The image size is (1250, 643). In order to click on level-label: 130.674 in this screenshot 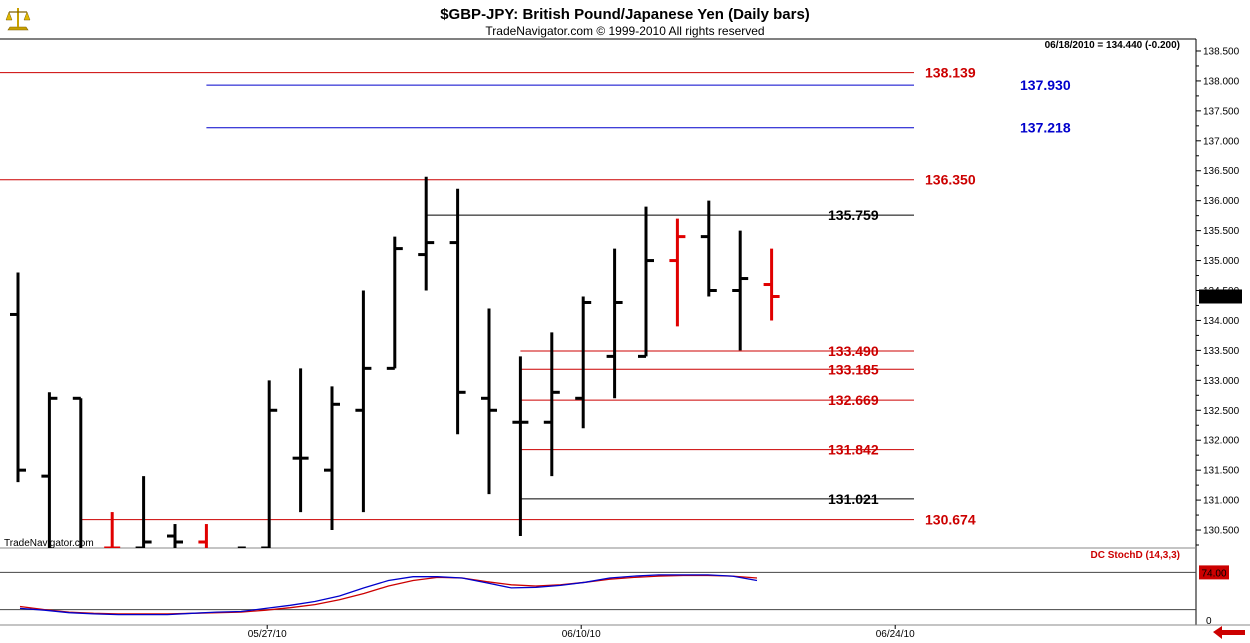, I will do `click(950, 520)`.